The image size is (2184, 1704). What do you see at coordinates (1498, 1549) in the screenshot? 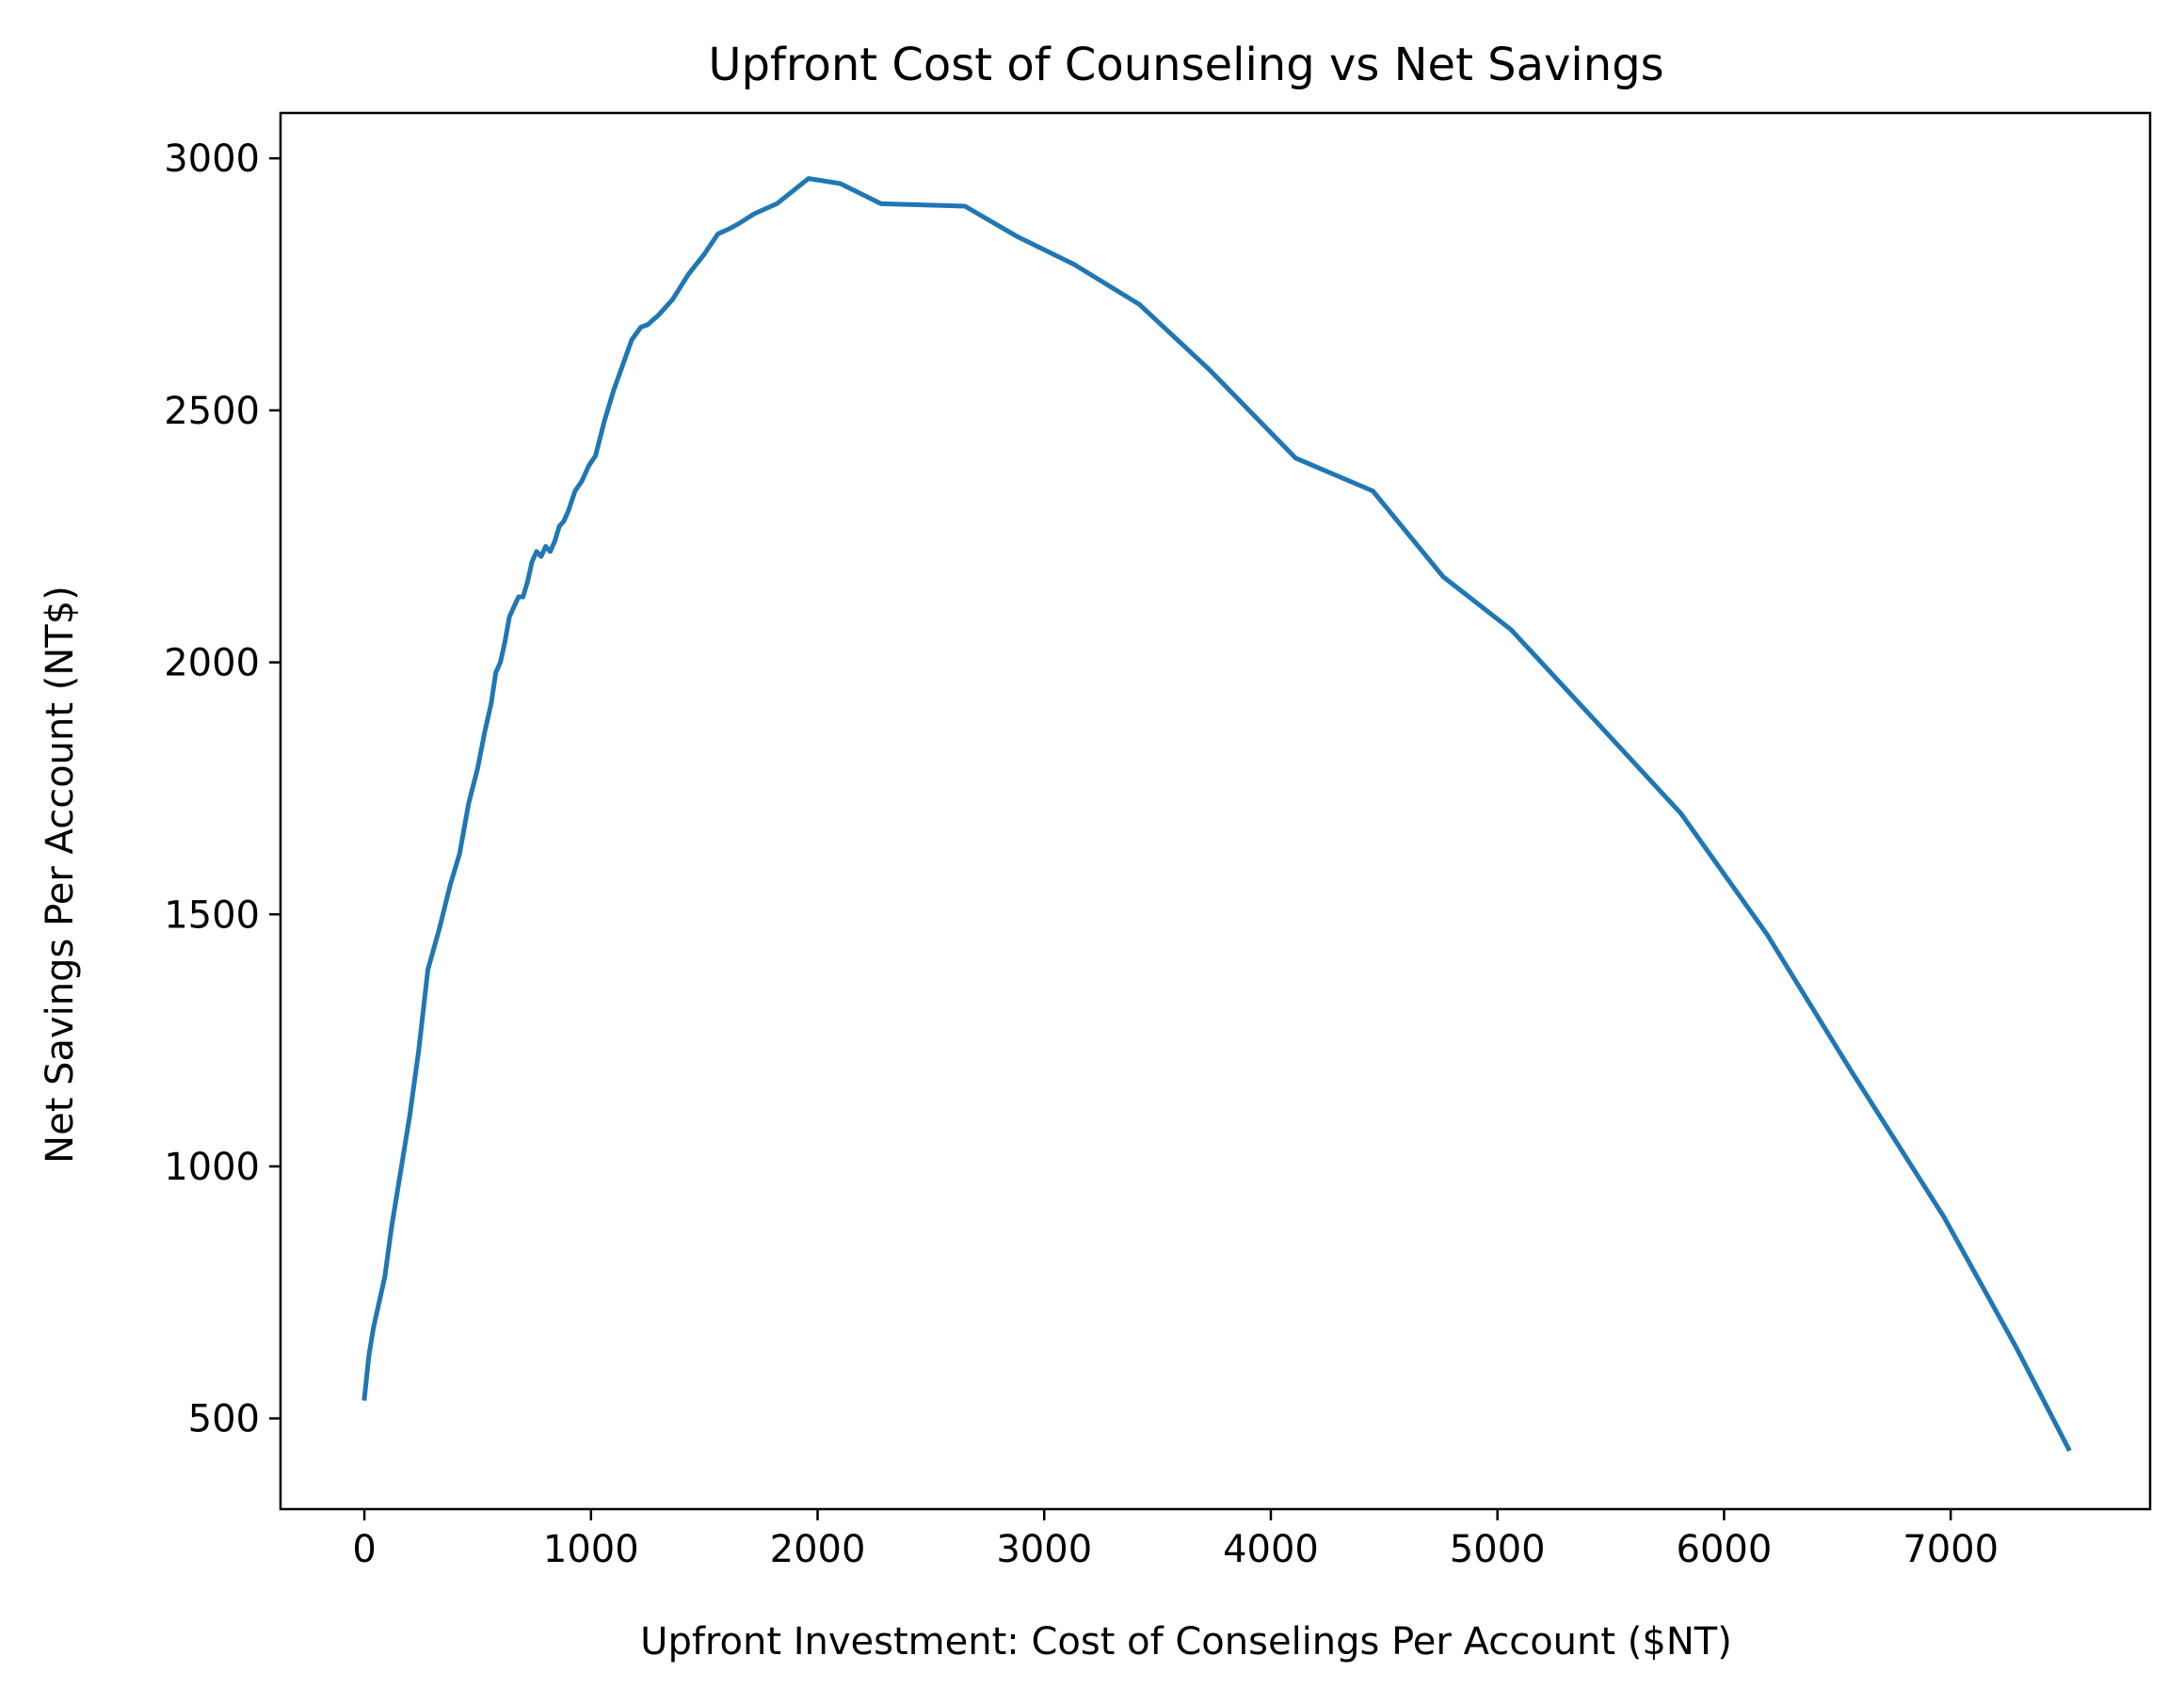
I see `x-tick-label: 5000` at bounding box center [1498, 1549].